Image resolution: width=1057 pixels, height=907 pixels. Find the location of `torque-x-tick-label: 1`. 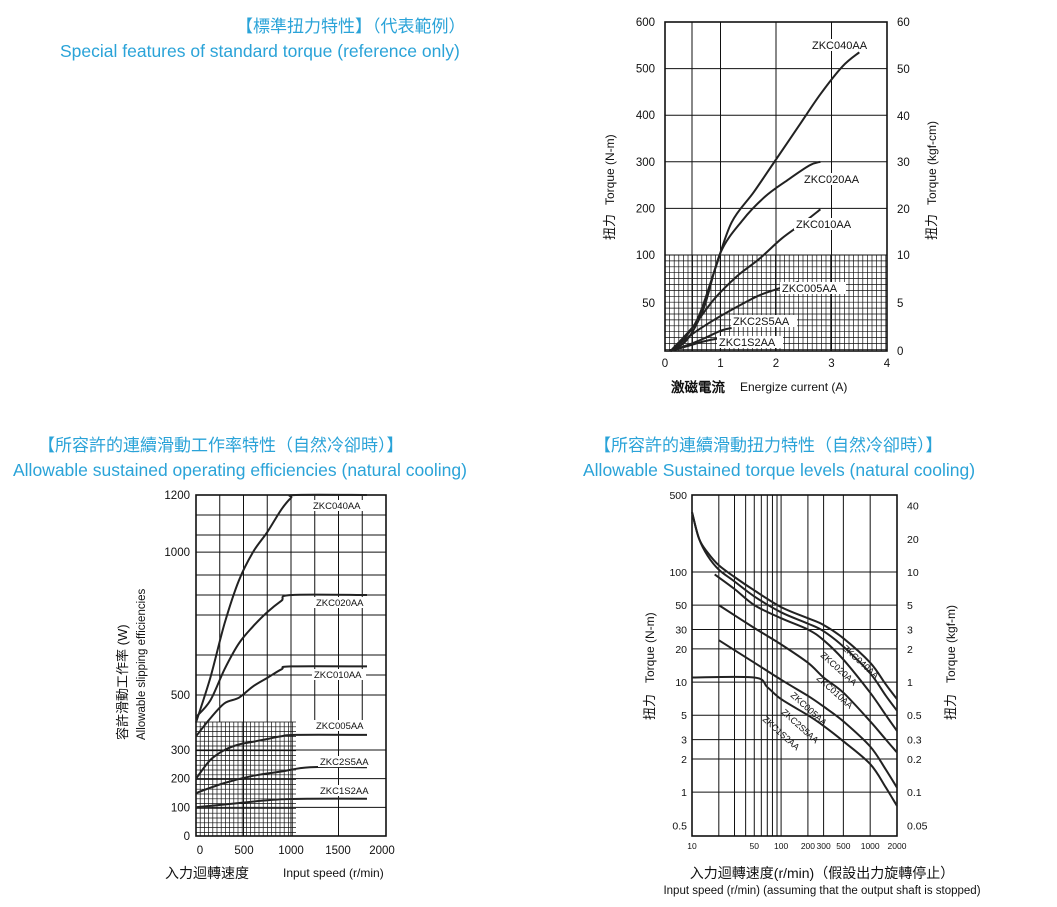

torque-x-tick-label: 1 is located at coordinates (720, 364).